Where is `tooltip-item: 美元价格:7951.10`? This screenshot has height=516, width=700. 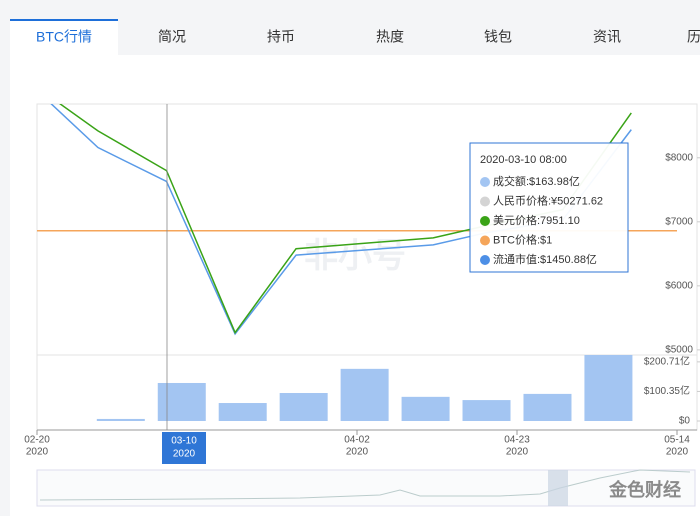
tooltip-item: 美元价格:7951.10 is located at coordinates (536, 220).